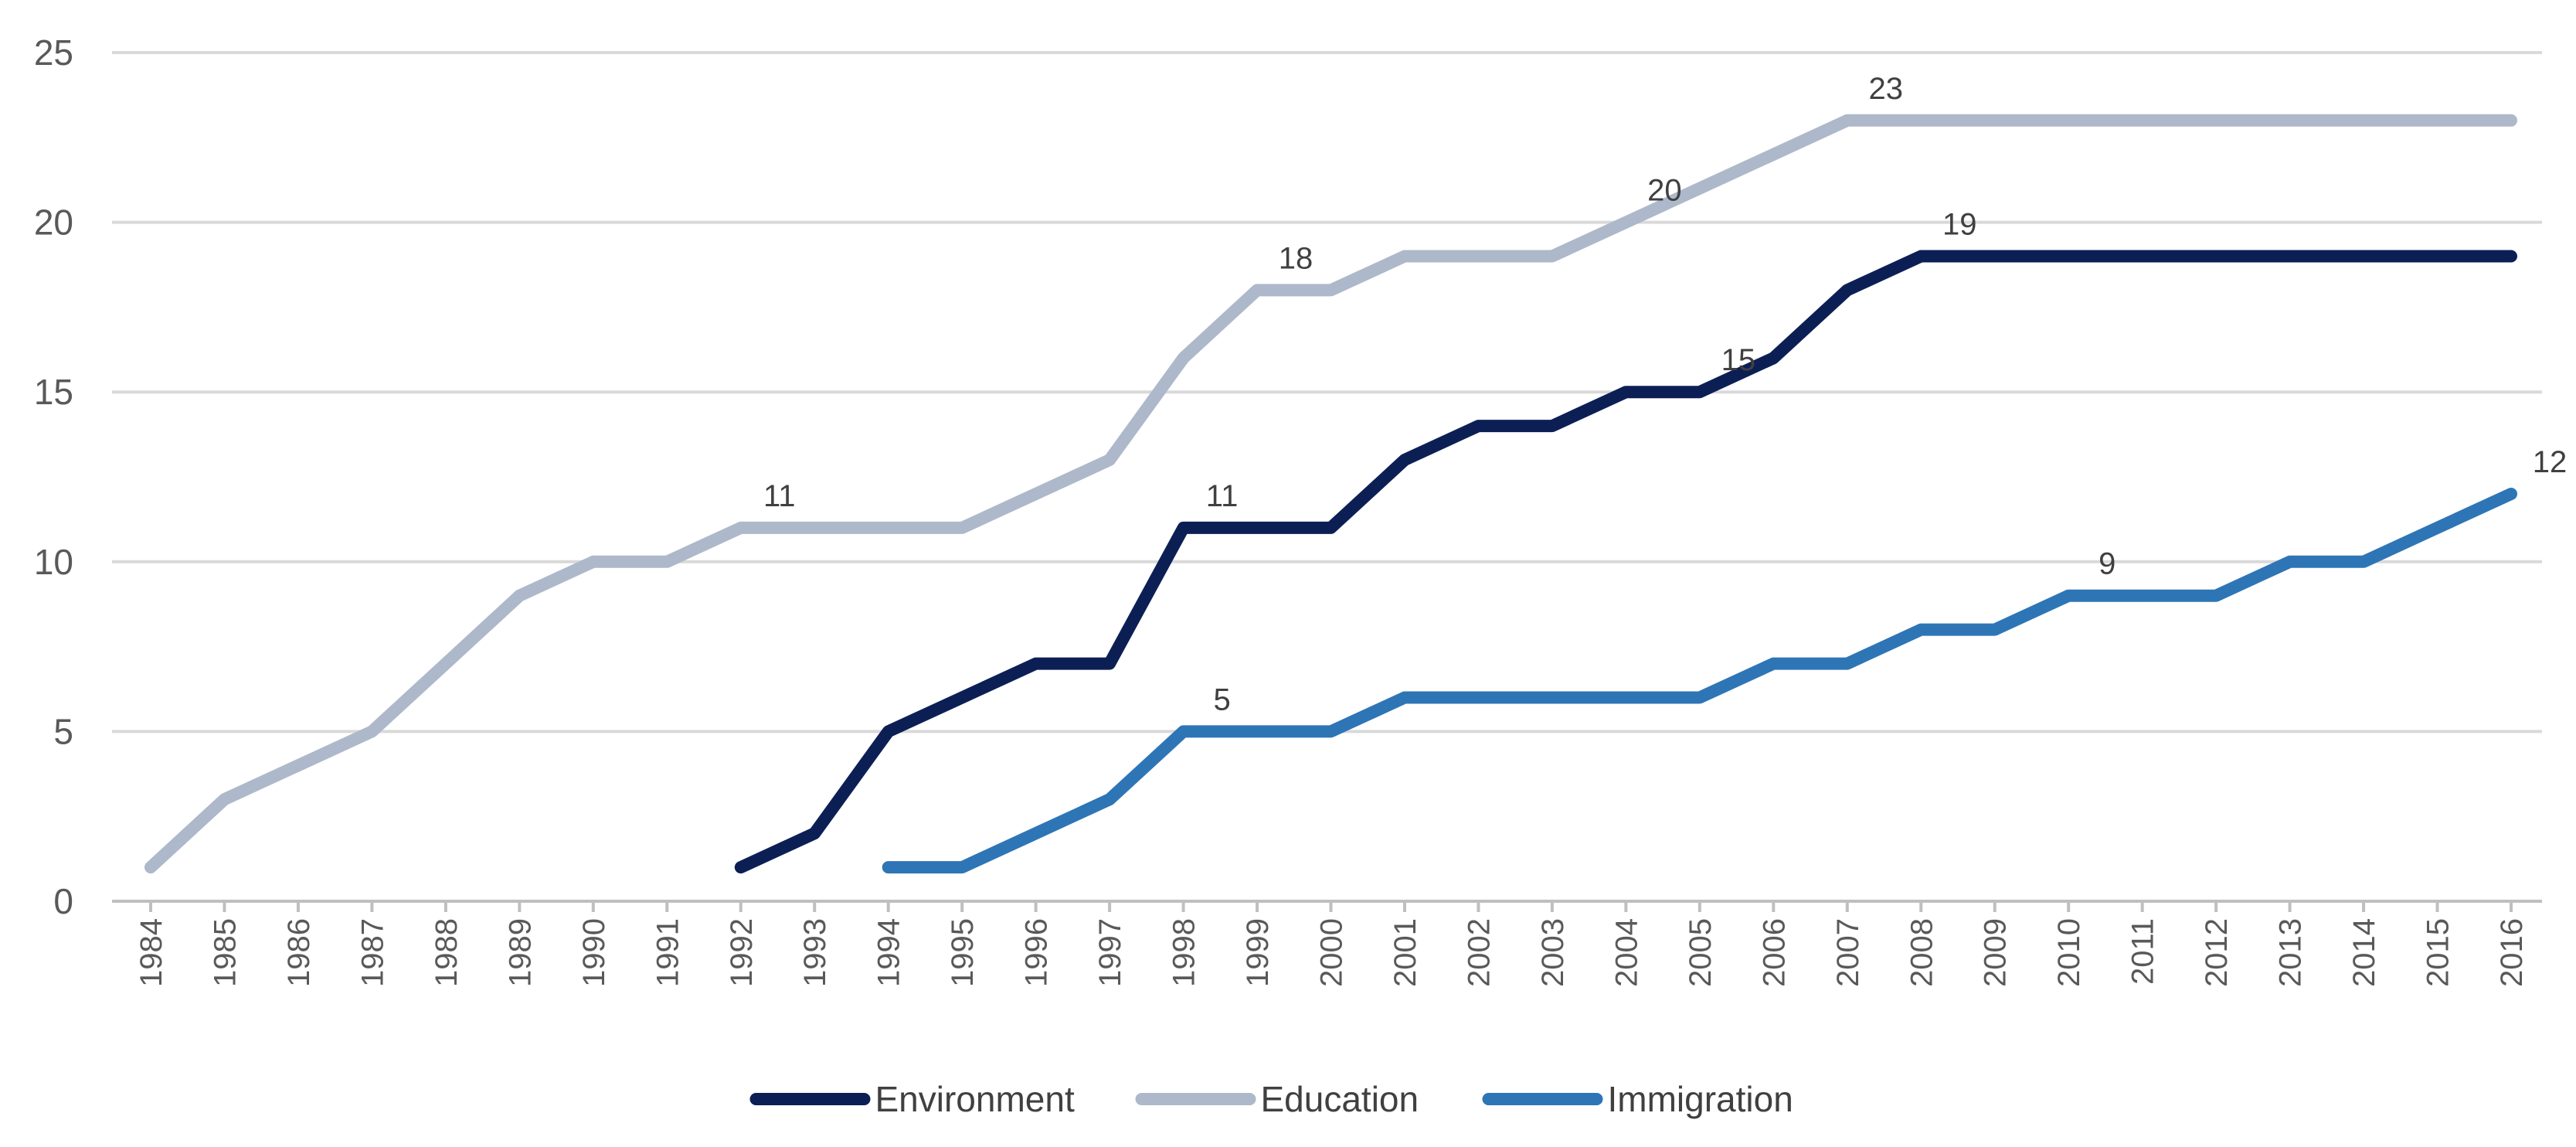  What do you see at coordinates (2143, 951) in the screenshot?
I see `x-tick-label: 2011` at bounding box center [2143, 951].